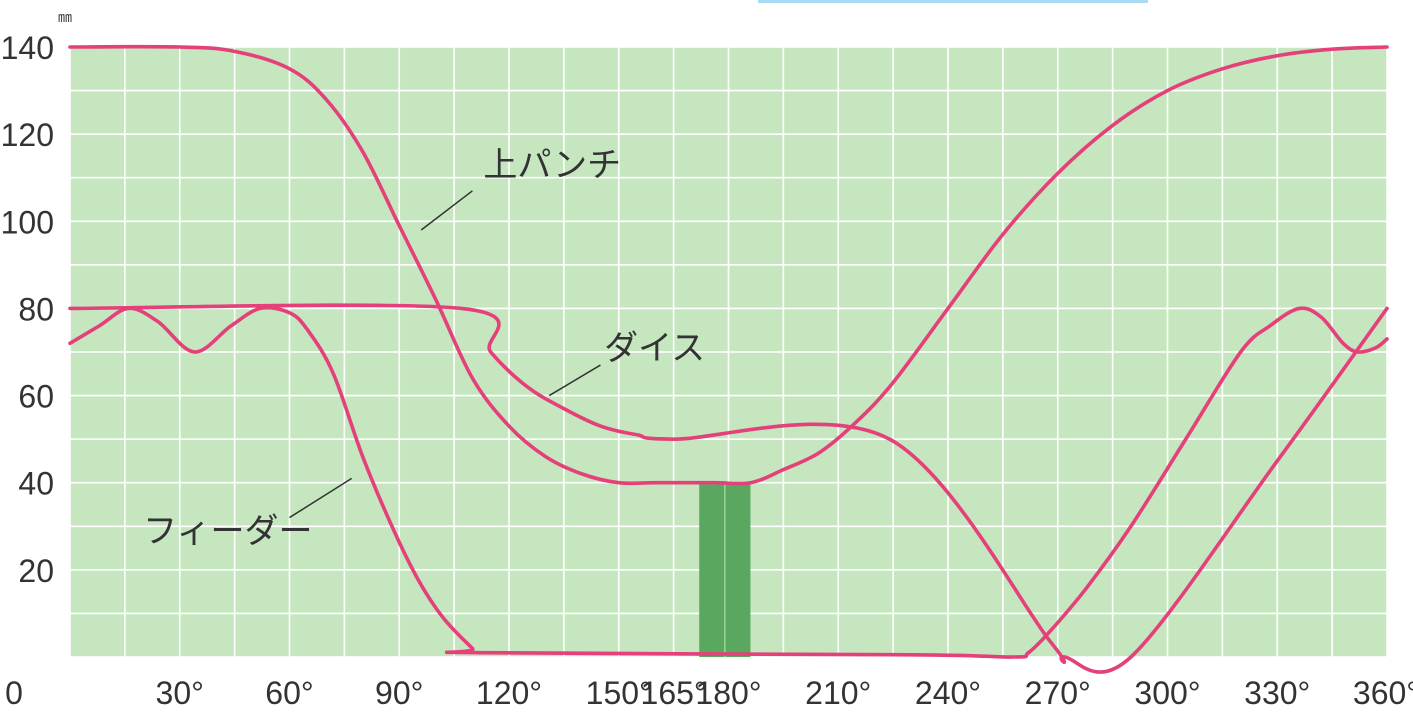 Image resolution: width=1413 pixels, height=713 pixels. Describe the element at coordinates (1058, 693) in the screenshot. I see `x-tick-label: 270°` at that location.